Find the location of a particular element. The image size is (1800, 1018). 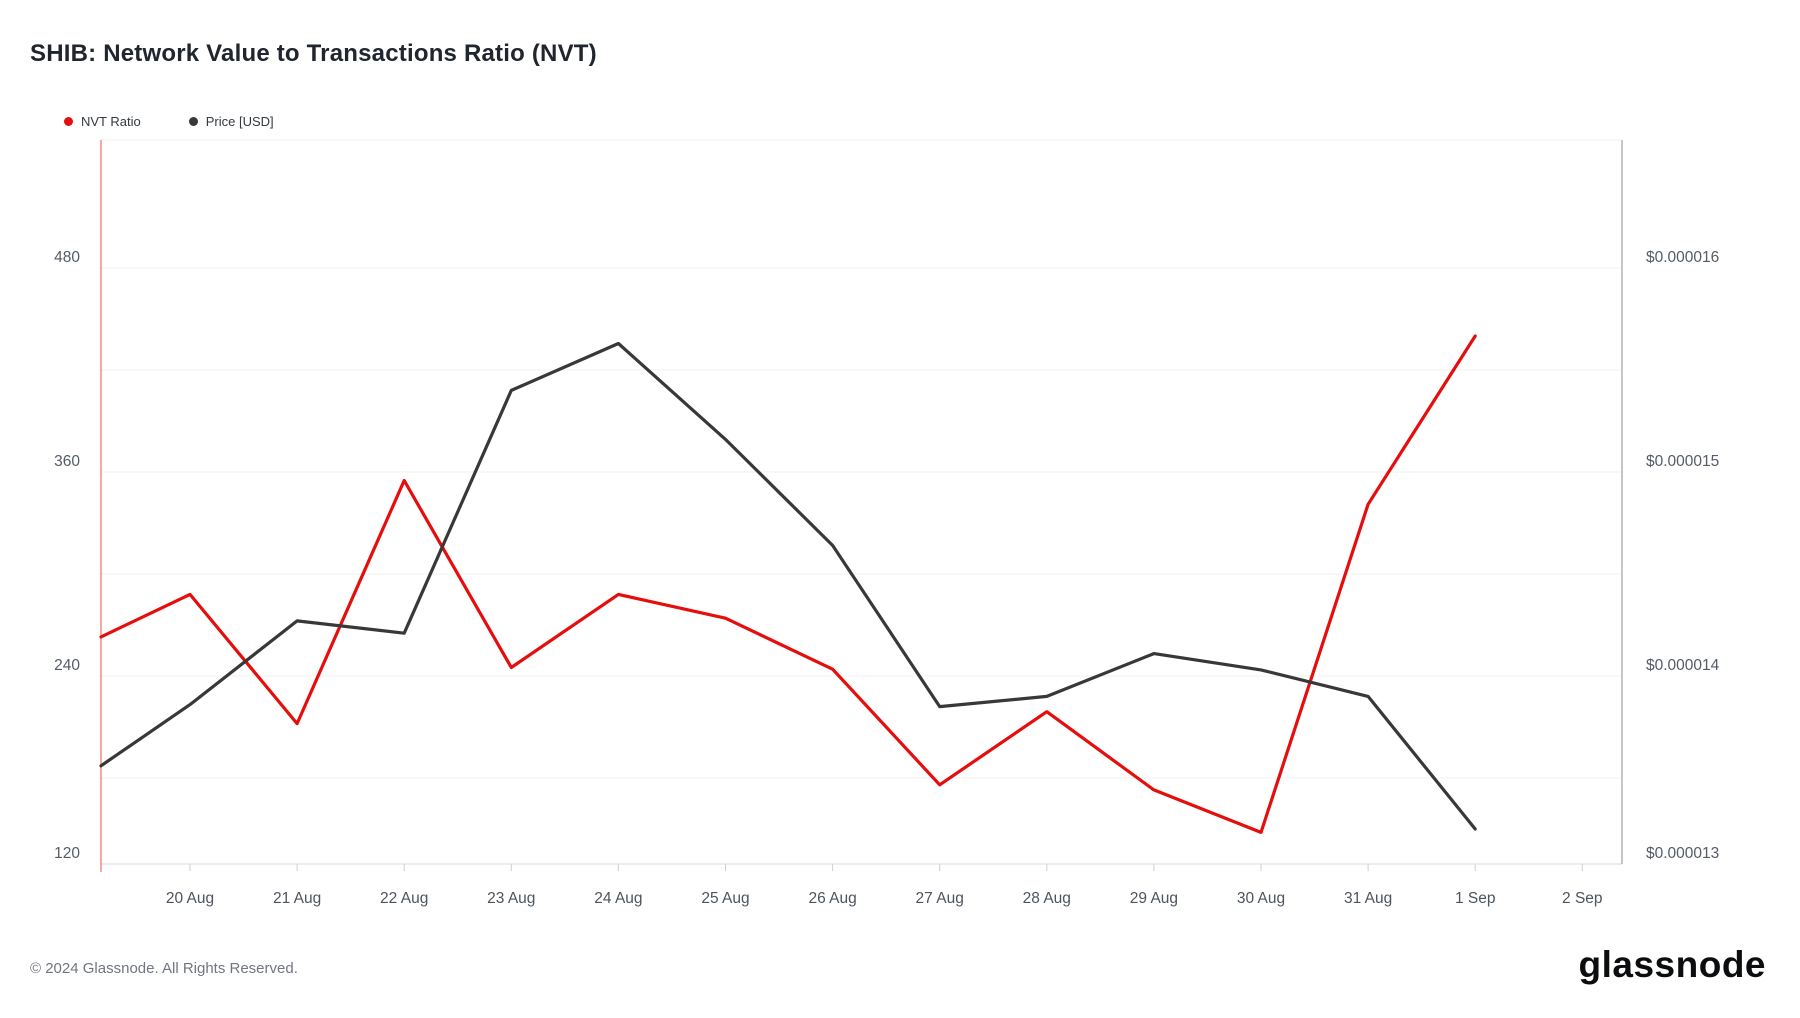

left-axis-label: 360 is located at coordinates (67, 461).